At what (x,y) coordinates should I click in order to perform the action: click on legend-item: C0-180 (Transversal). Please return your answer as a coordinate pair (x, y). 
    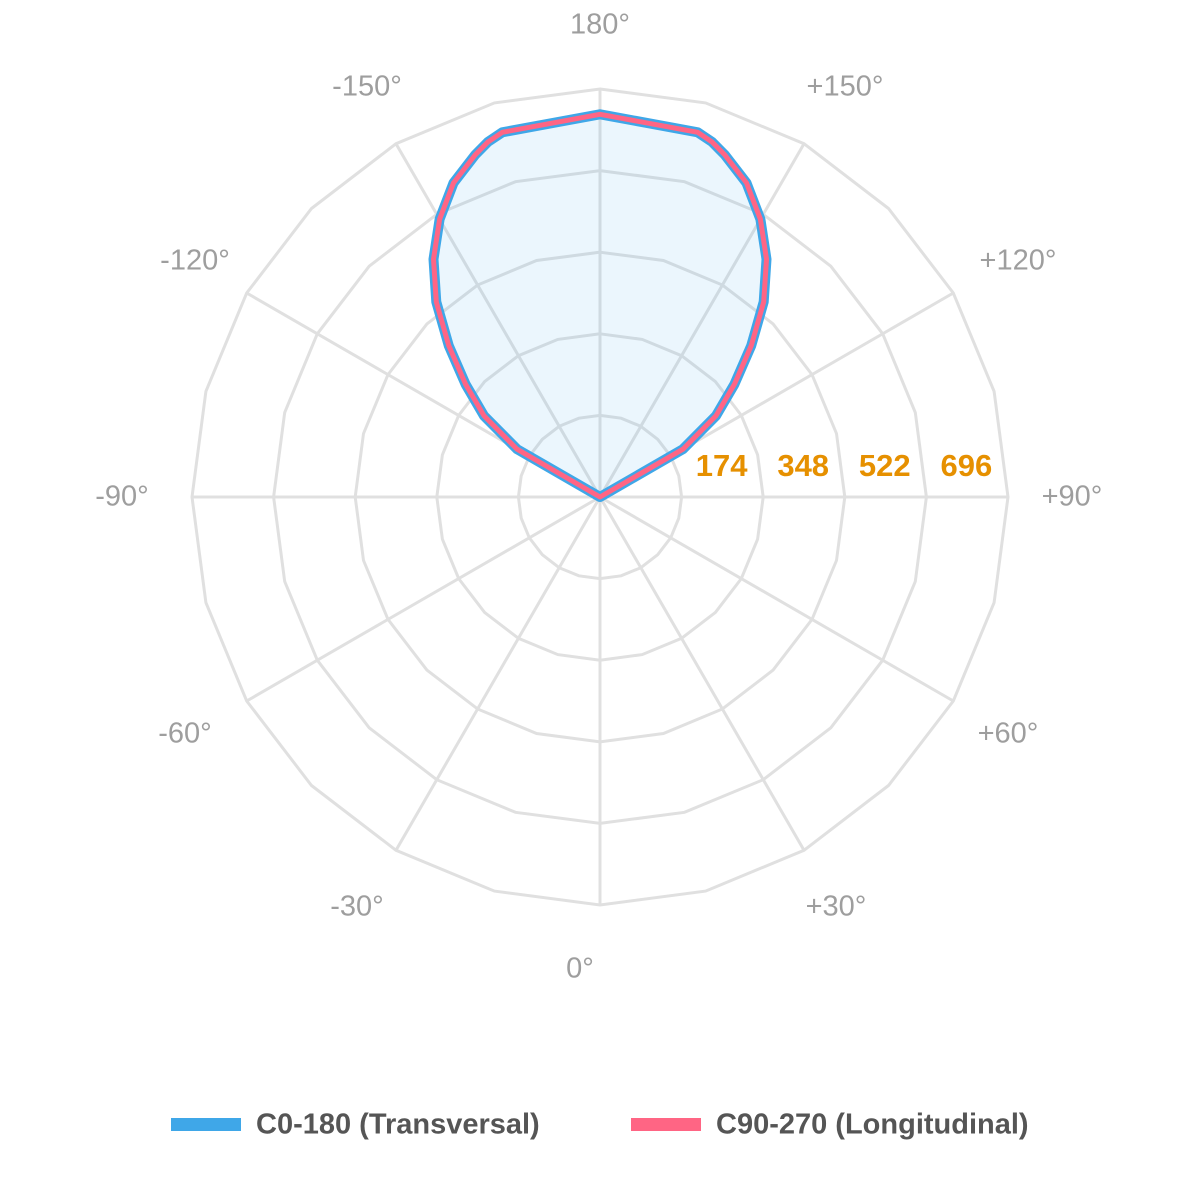
    Looking at the image, I should click on (355, 1125).